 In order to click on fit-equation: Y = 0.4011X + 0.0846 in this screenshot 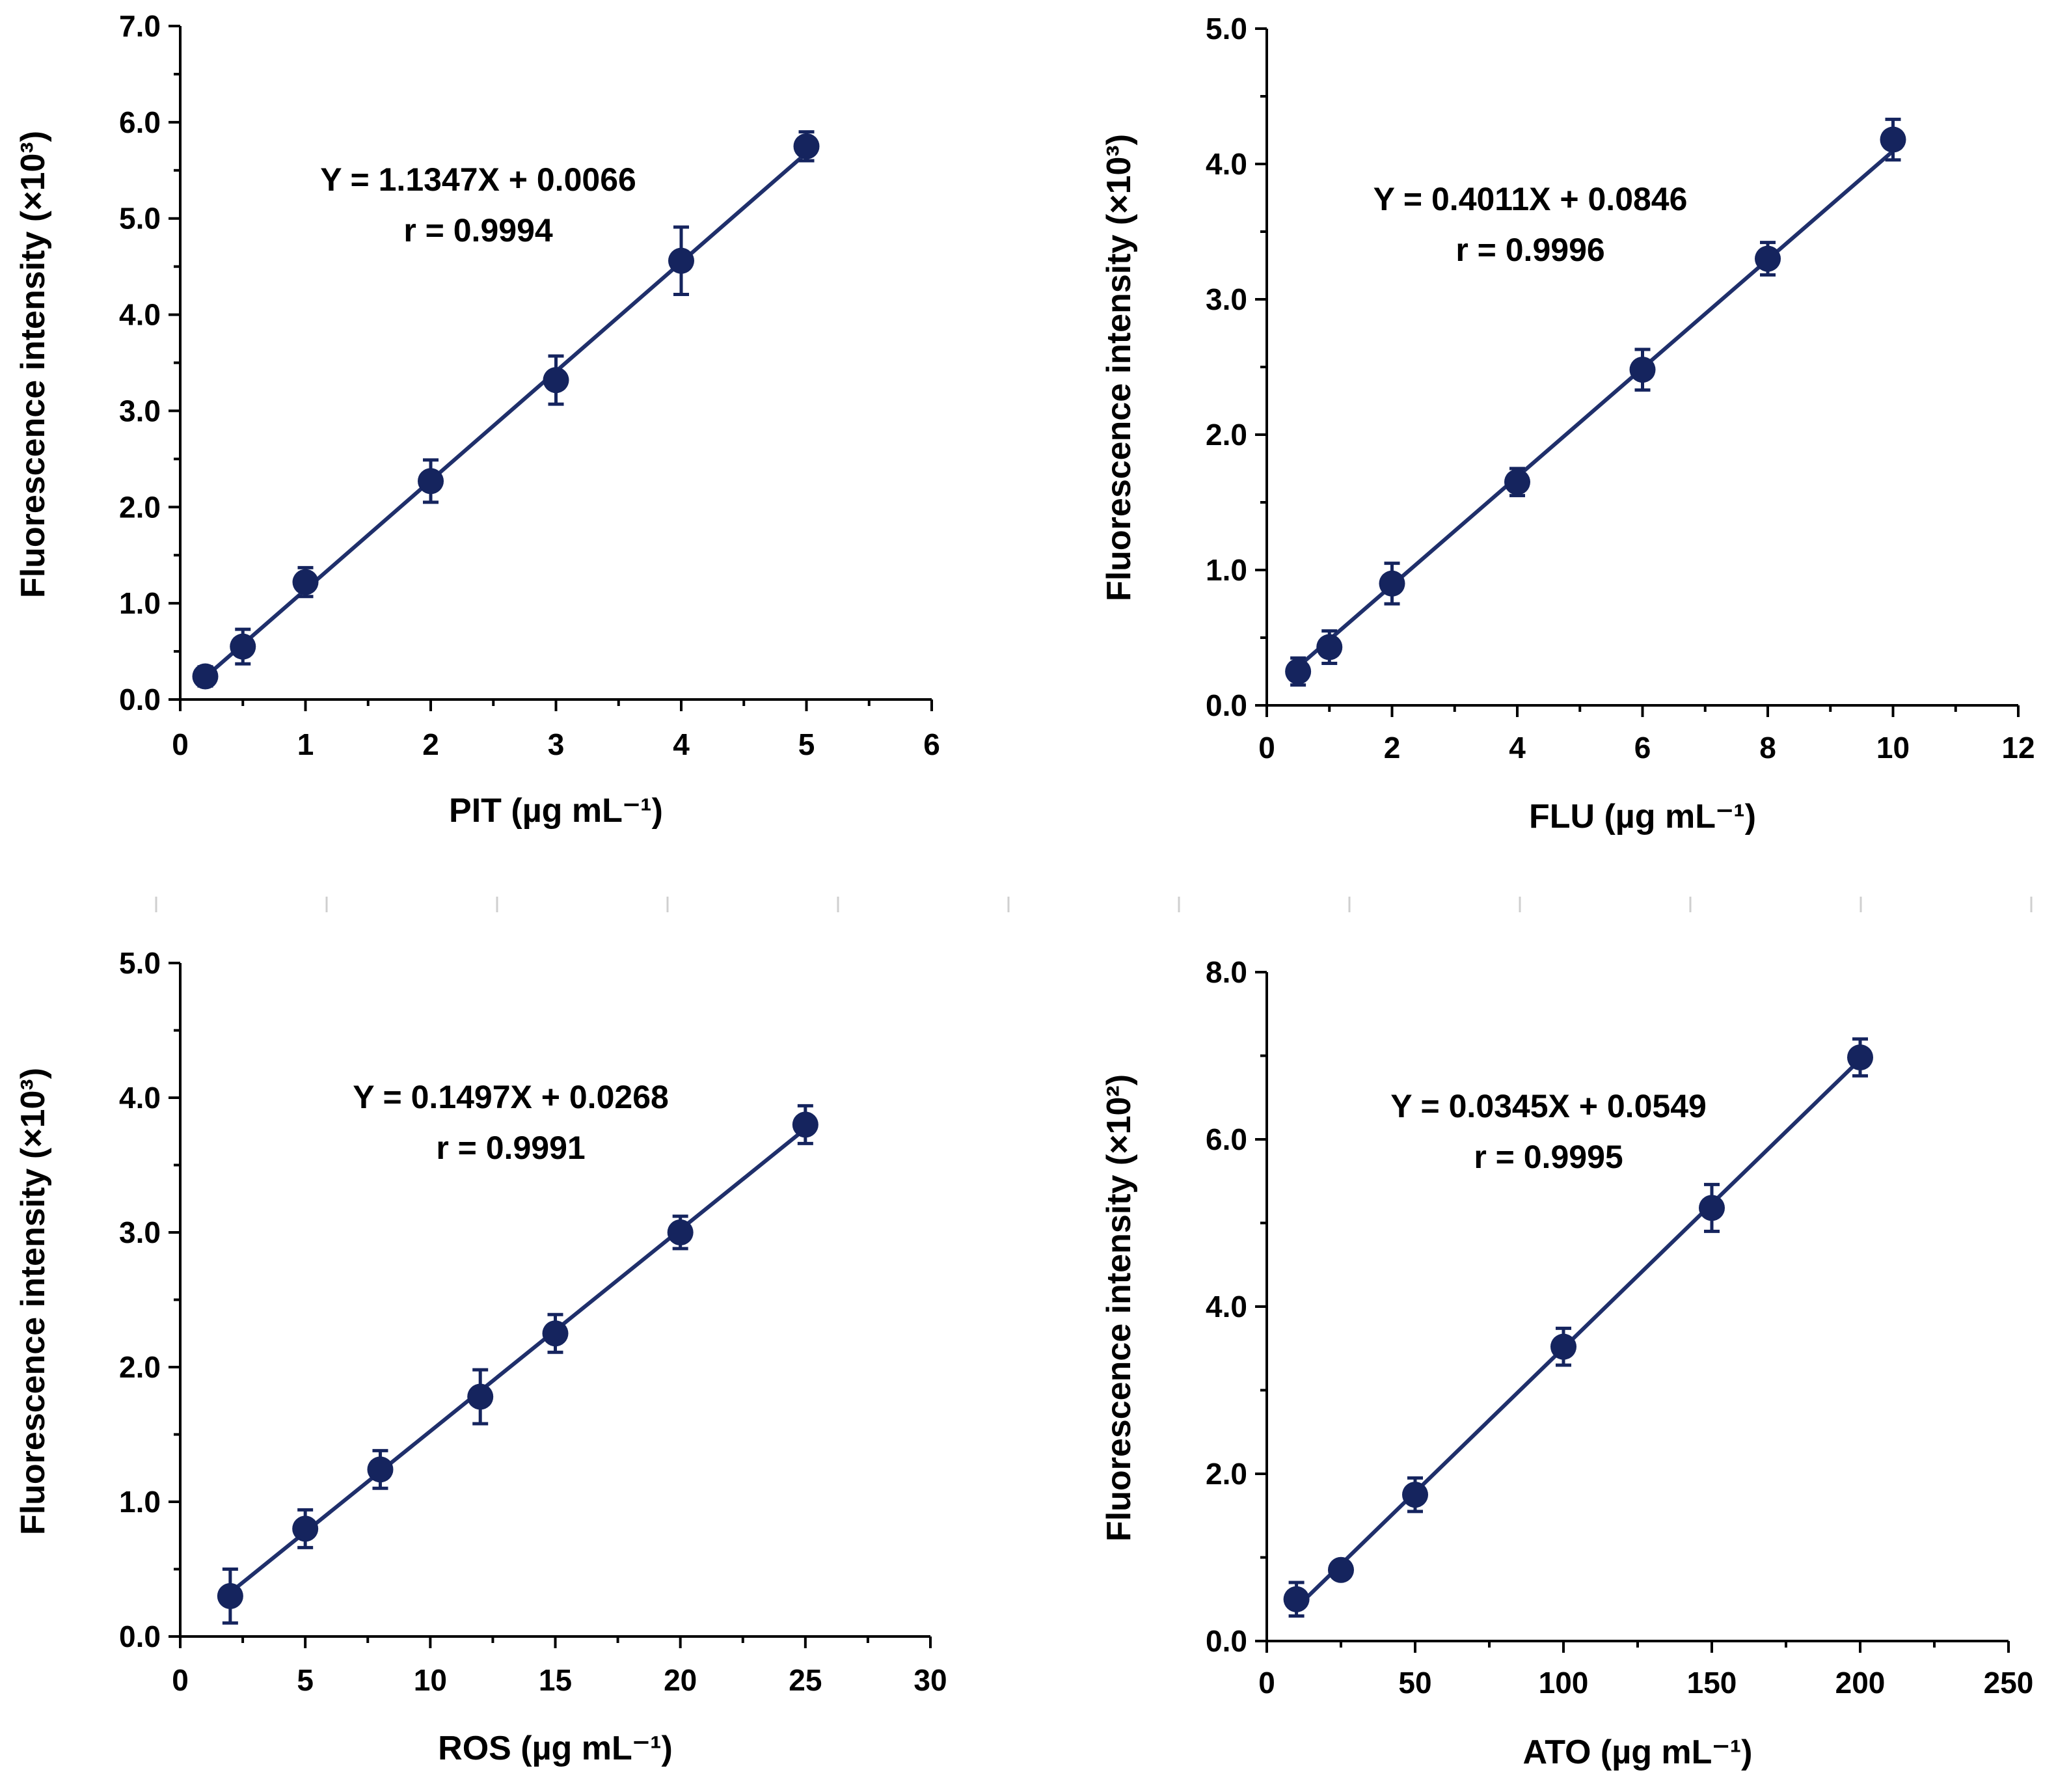, I will do `click(1531, 199)`.